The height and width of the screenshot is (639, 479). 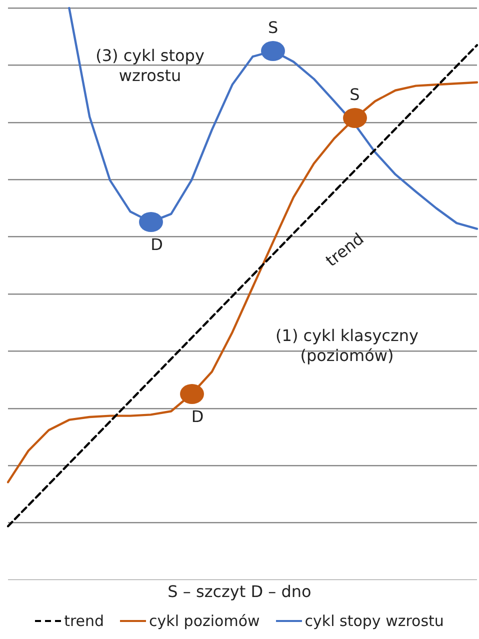 I want to click on text: S – szczyt D – dno, so click(x=239, y=592).